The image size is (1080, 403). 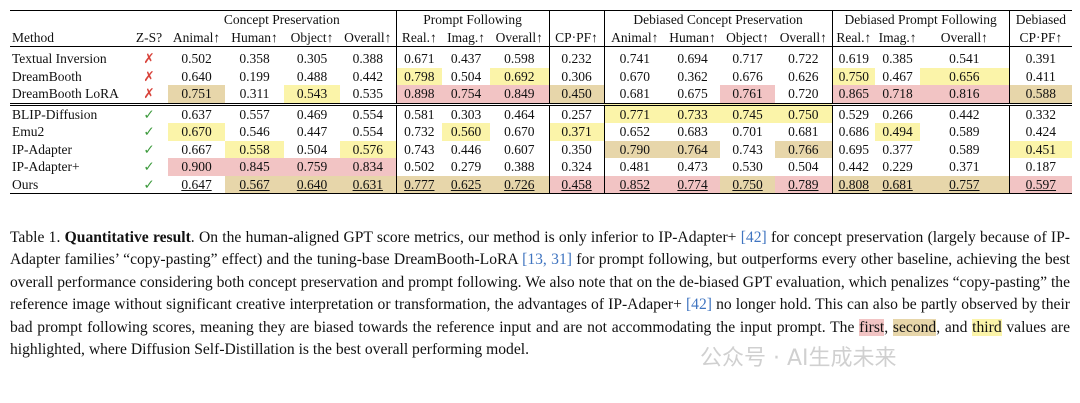 What do you see at coordinates (46, 167) in the screenshot?
I see `method-name: IP-Adapter+` at bounding box center [46, 167].